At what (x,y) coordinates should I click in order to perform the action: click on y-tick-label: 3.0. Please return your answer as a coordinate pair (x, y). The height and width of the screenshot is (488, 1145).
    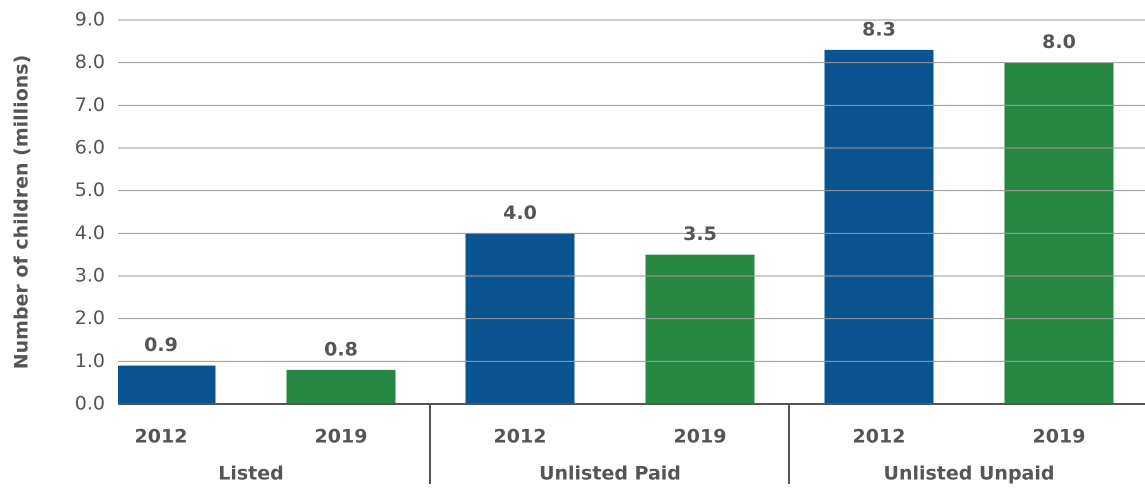
    Looking at the image, I should click on (90, 276).